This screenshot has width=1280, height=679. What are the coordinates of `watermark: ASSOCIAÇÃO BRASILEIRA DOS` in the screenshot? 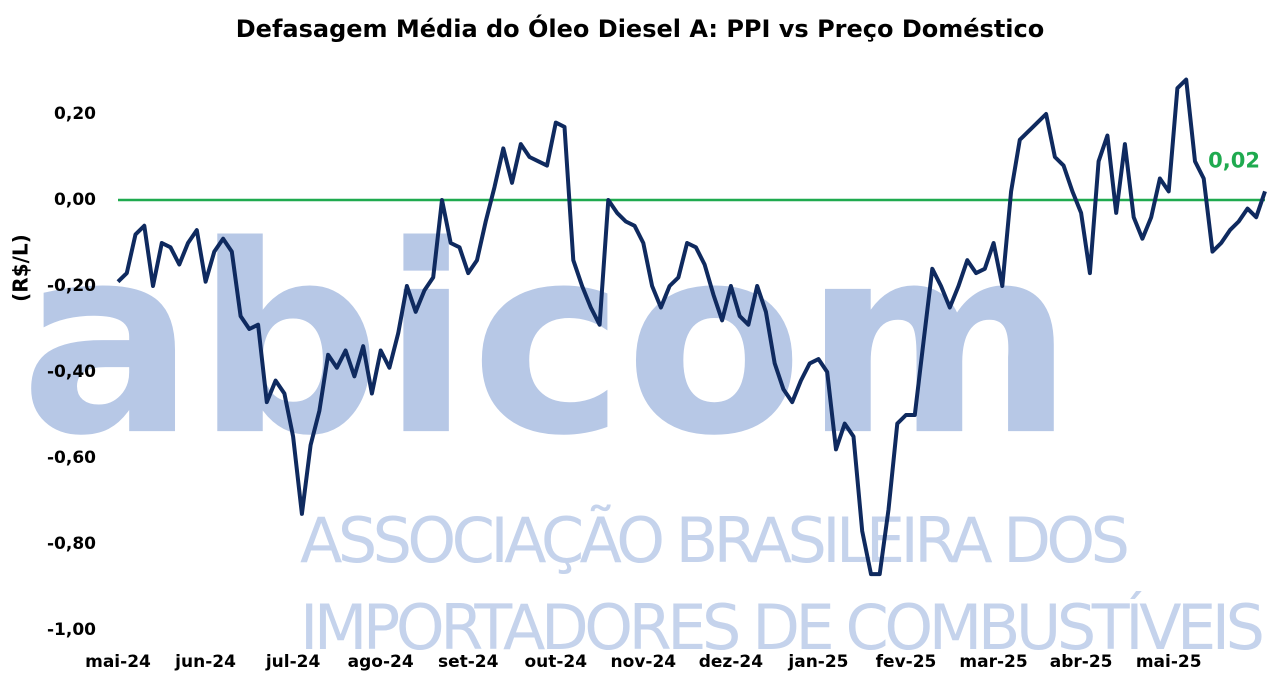 It's located at (715, 540).